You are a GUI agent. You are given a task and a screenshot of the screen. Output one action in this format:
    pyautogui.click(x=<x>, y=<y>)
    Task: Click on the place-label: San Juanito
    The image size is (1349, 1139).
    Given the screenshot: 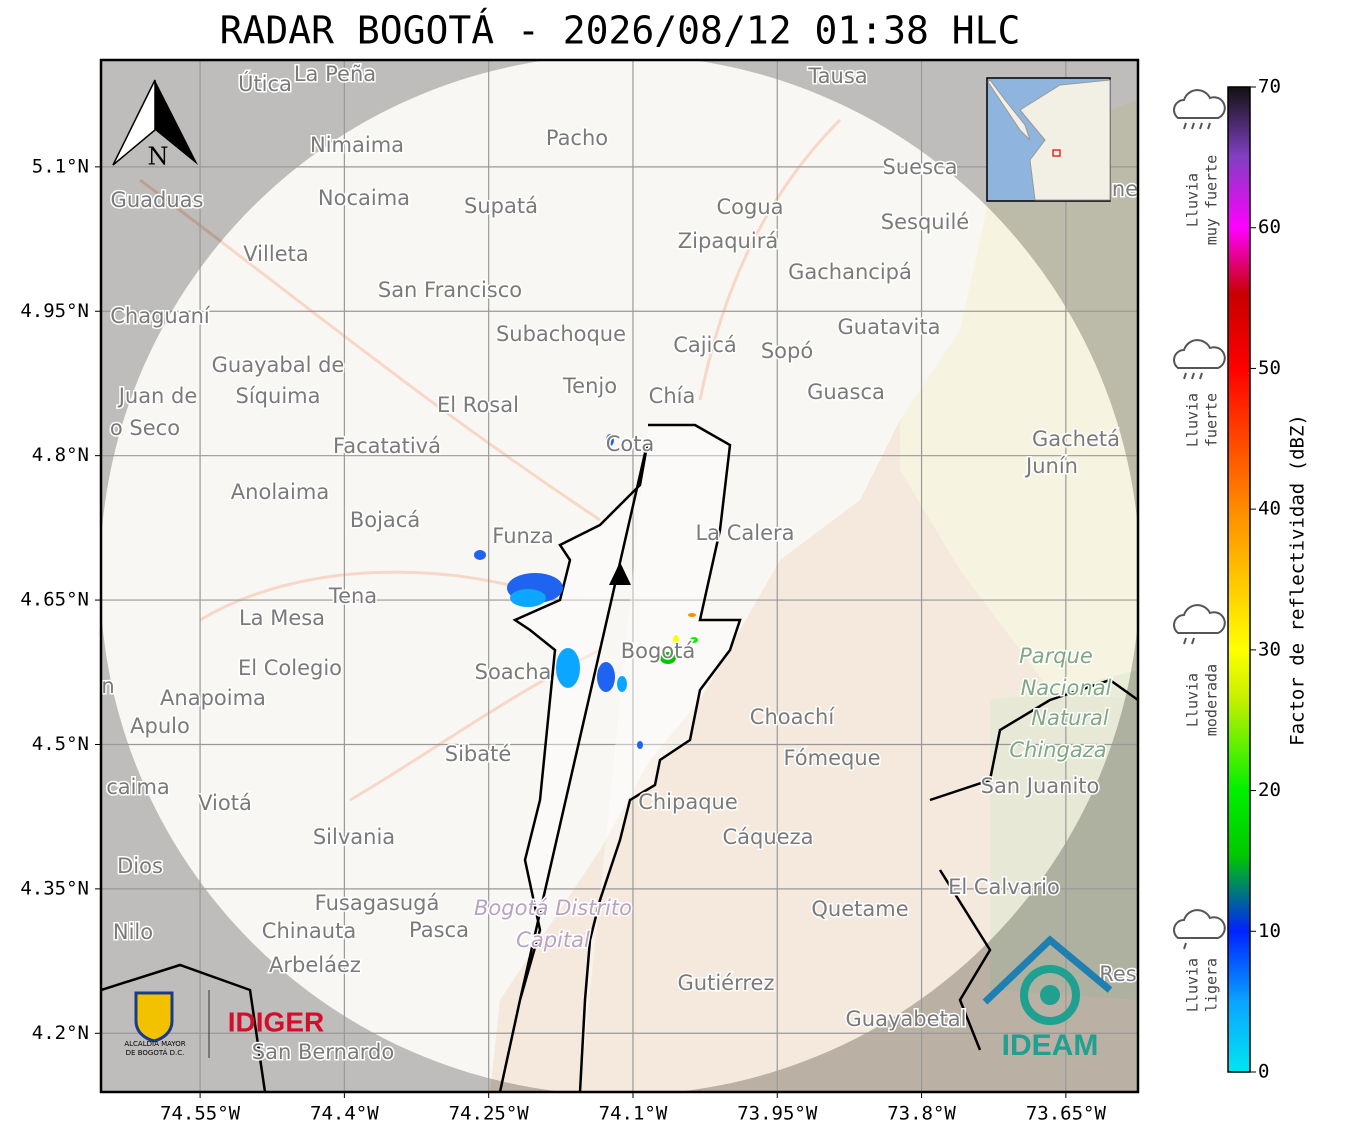 What is the action you would take?
    pyautogui.click(x=1040, y=786)
    